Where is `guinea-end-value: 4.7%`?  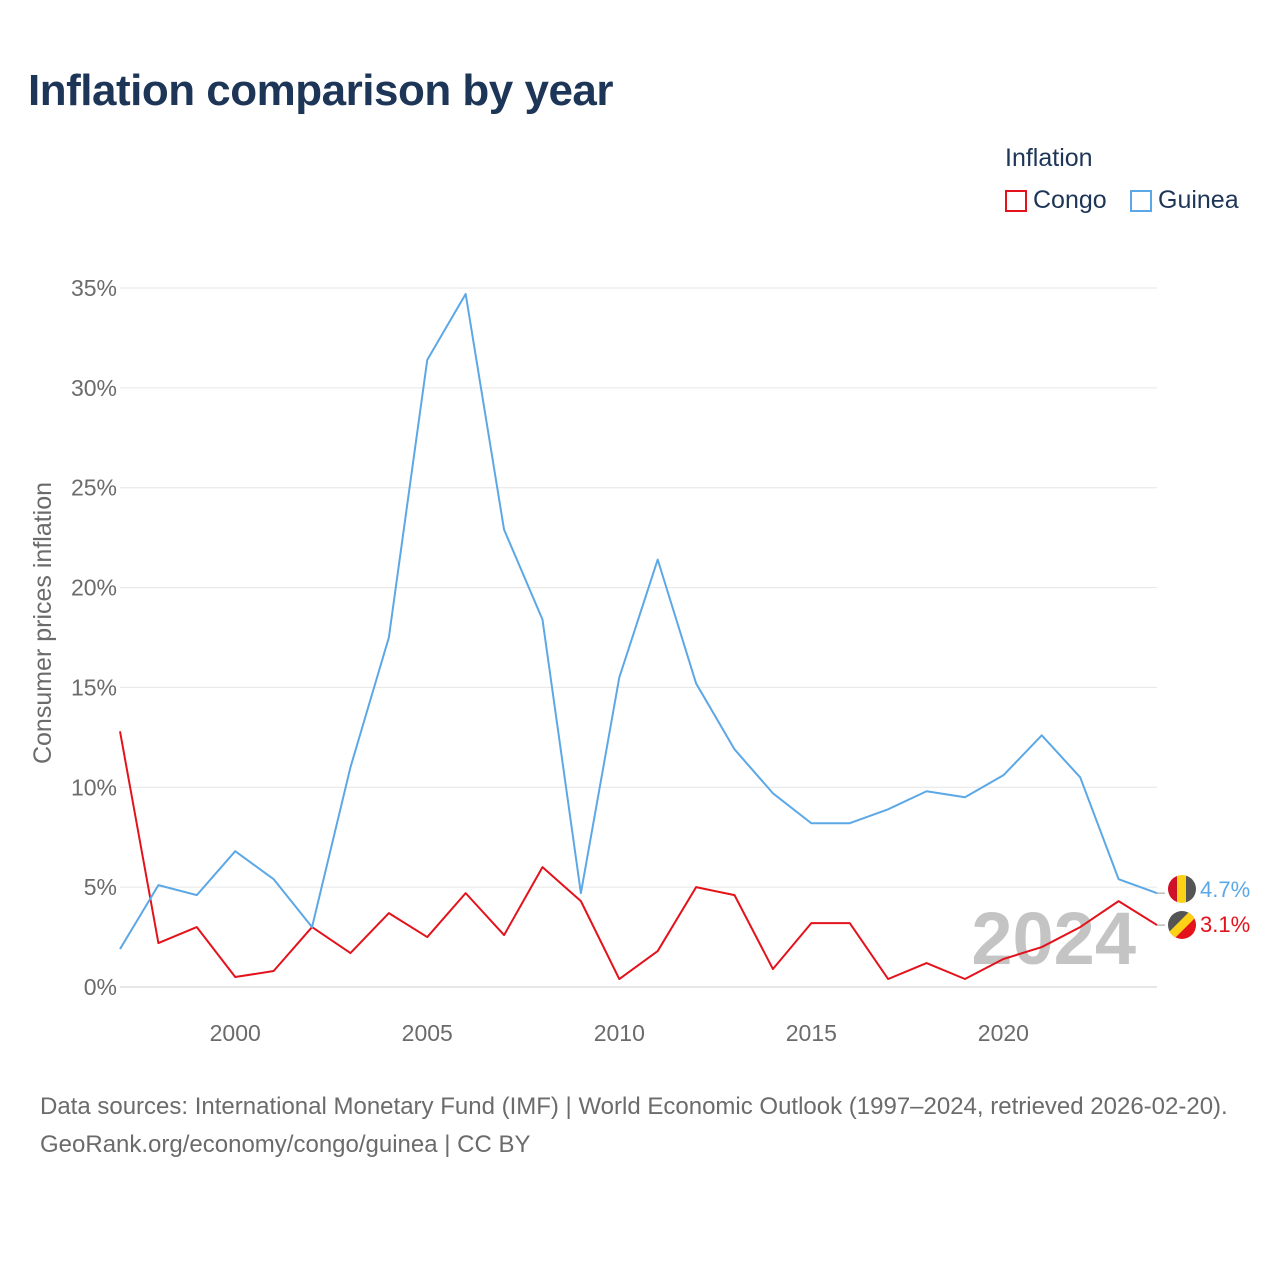 guinea-end-value: 4.7% is located at coordinates (1225, 889).